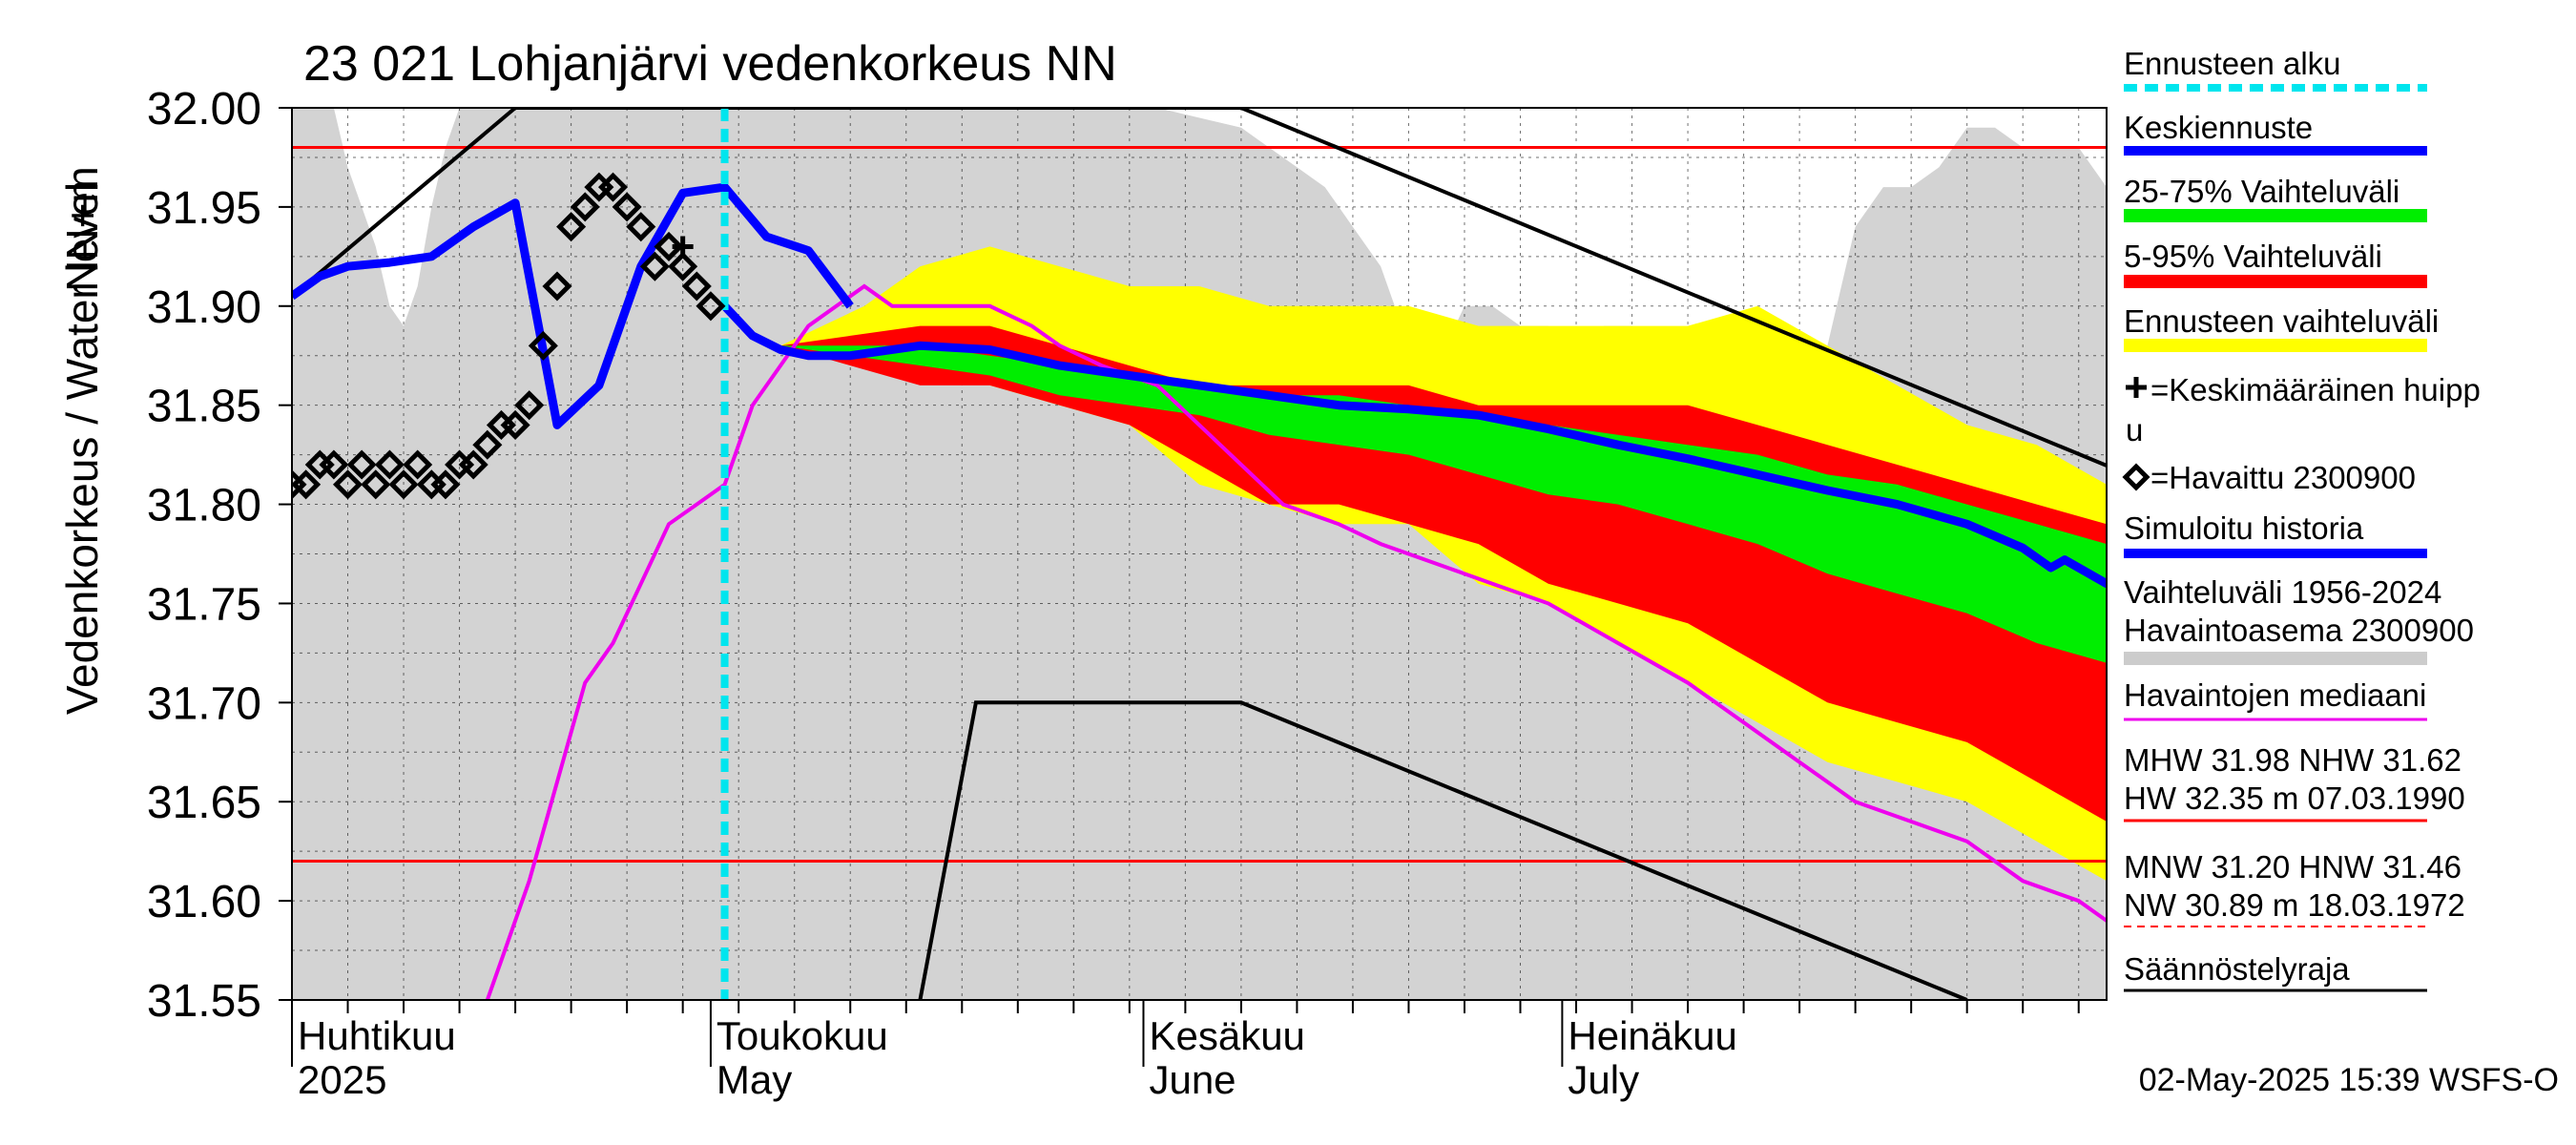 The width and height of the screenshot is (2576, 1145). I want to click on legend-label-cont: HW 32.35 m 07.03.1990, so click(2294, 799).